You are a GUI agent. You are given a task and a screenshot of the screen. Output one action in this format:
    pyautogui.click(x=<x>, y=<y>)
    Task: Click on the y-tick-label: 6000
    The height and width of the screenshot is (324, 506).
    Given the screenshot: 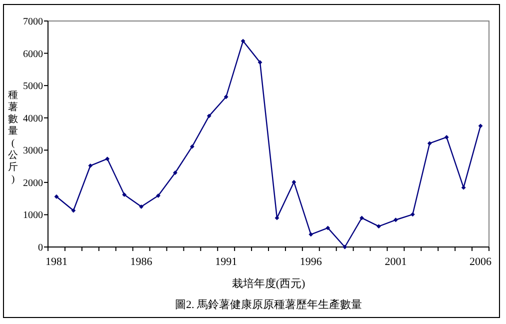 What is the action you would take?
    pyautogui.click(x=33, y=54)
    